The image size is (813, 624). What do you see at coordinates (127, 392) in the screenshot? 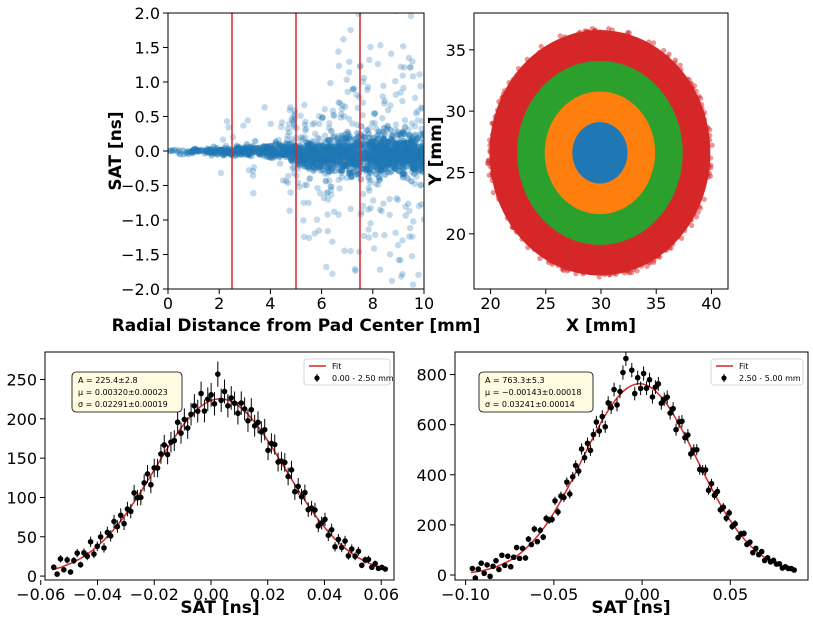
I see `params-frame` at bounding box center [127, 392].